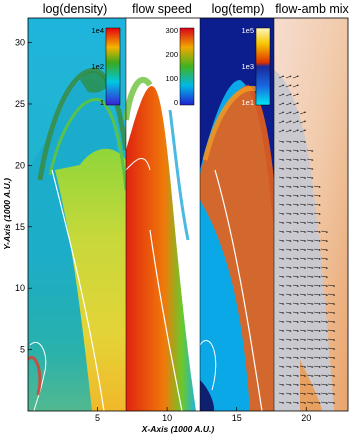 The width and height of the screenshot is (356, 441). What do you see at coordinates (306, 418) in the screenshot?
I see `x-tick-label: 20` at bounding box center [306, 418].